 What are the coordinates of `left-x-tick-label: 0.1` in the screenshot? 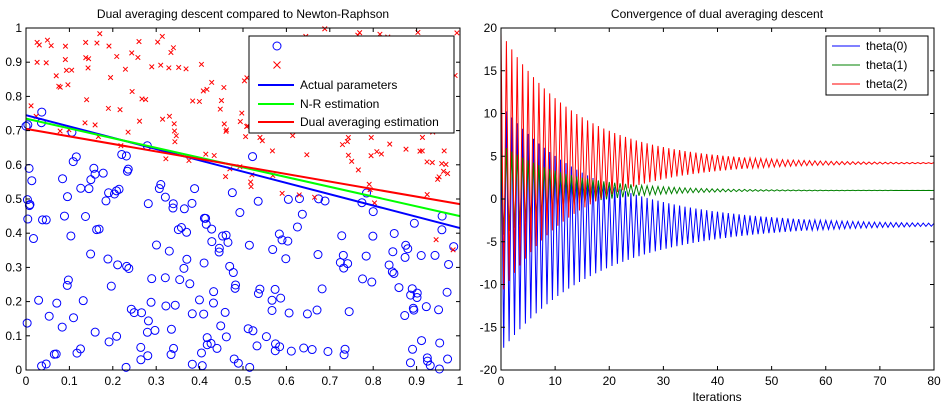 It's located at (69, 381).